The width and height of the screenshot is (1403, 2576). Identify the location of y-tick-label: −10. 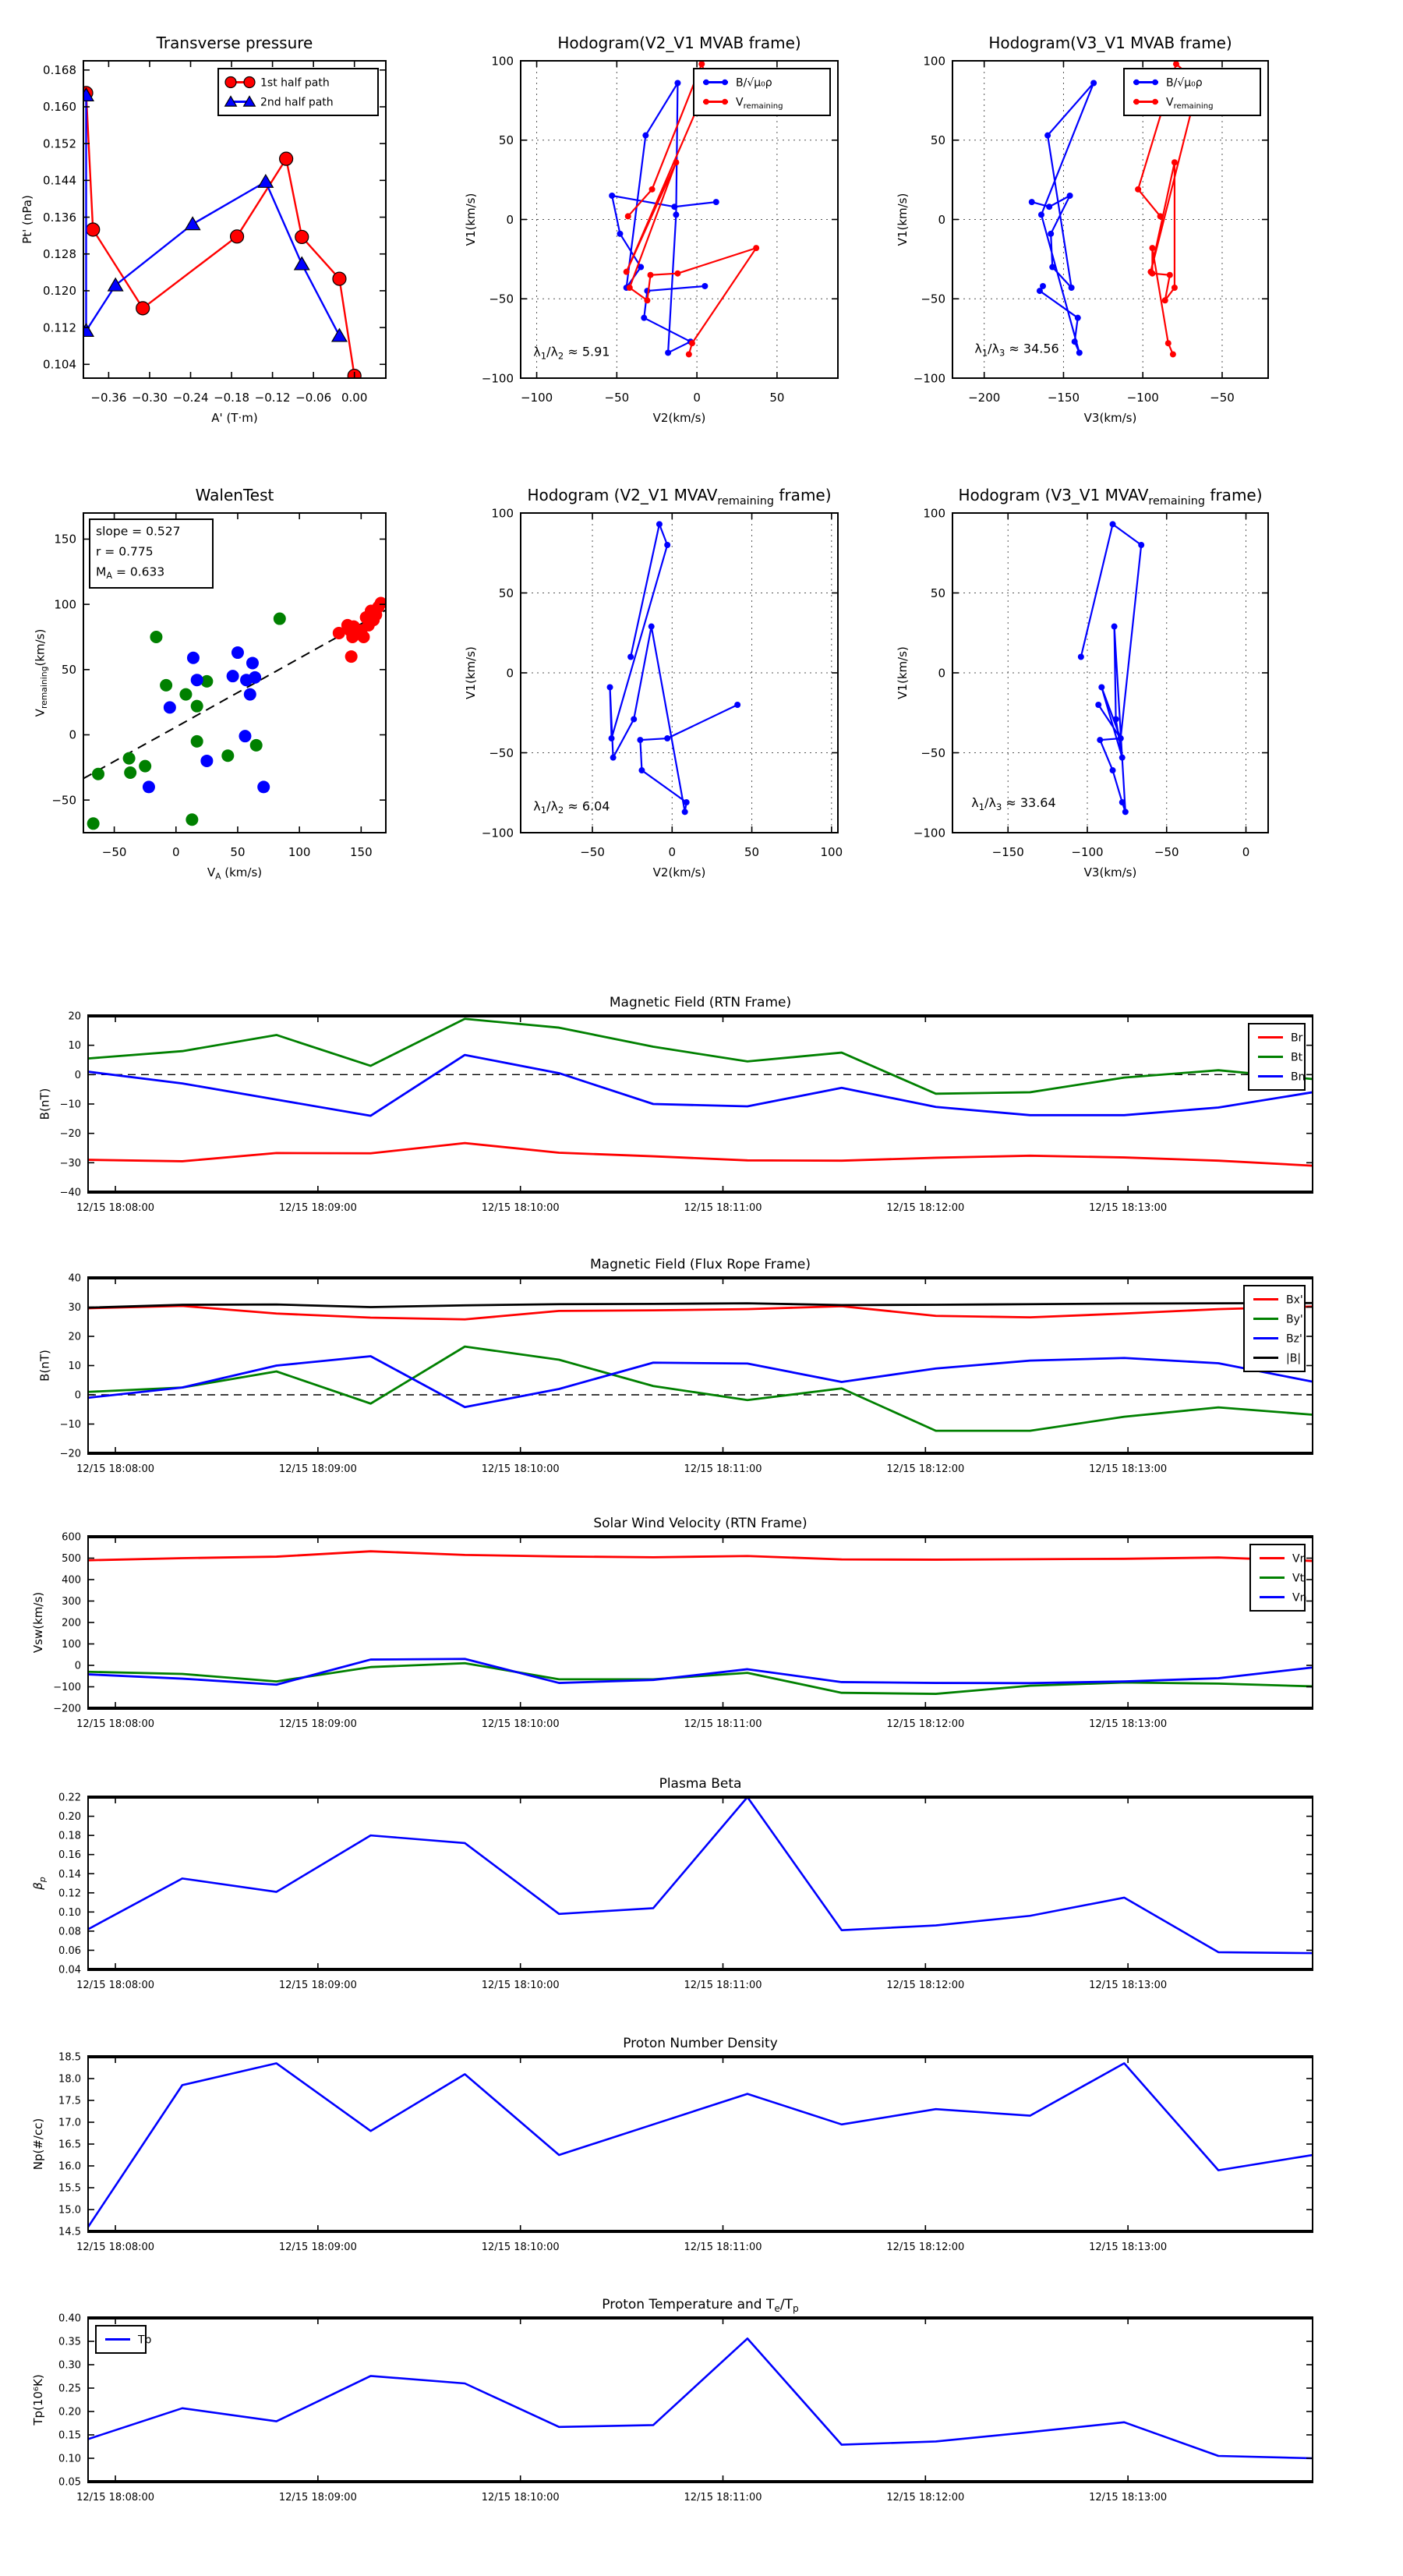
(70, 1105).